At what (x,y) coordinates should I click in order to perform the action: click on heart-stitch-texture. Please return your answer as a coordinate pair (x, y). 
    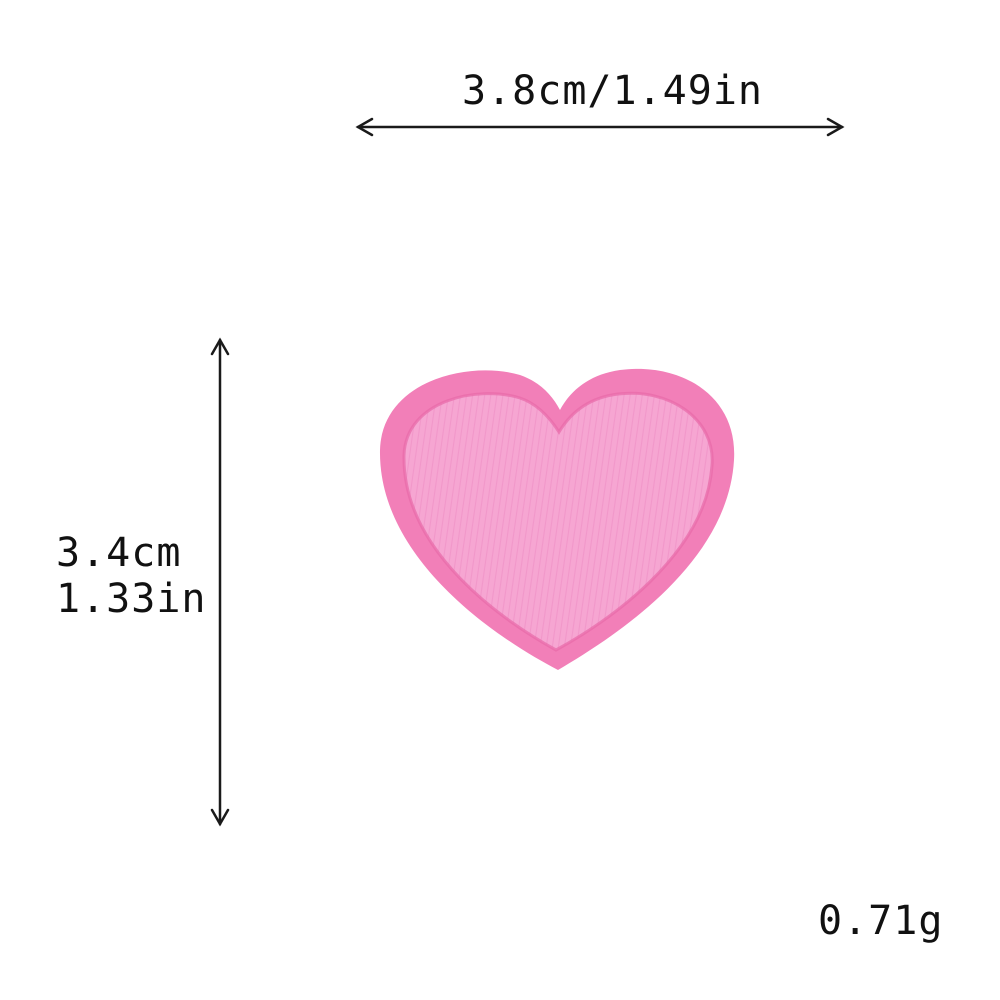
    Looking at the image, I should click on (558, 521).